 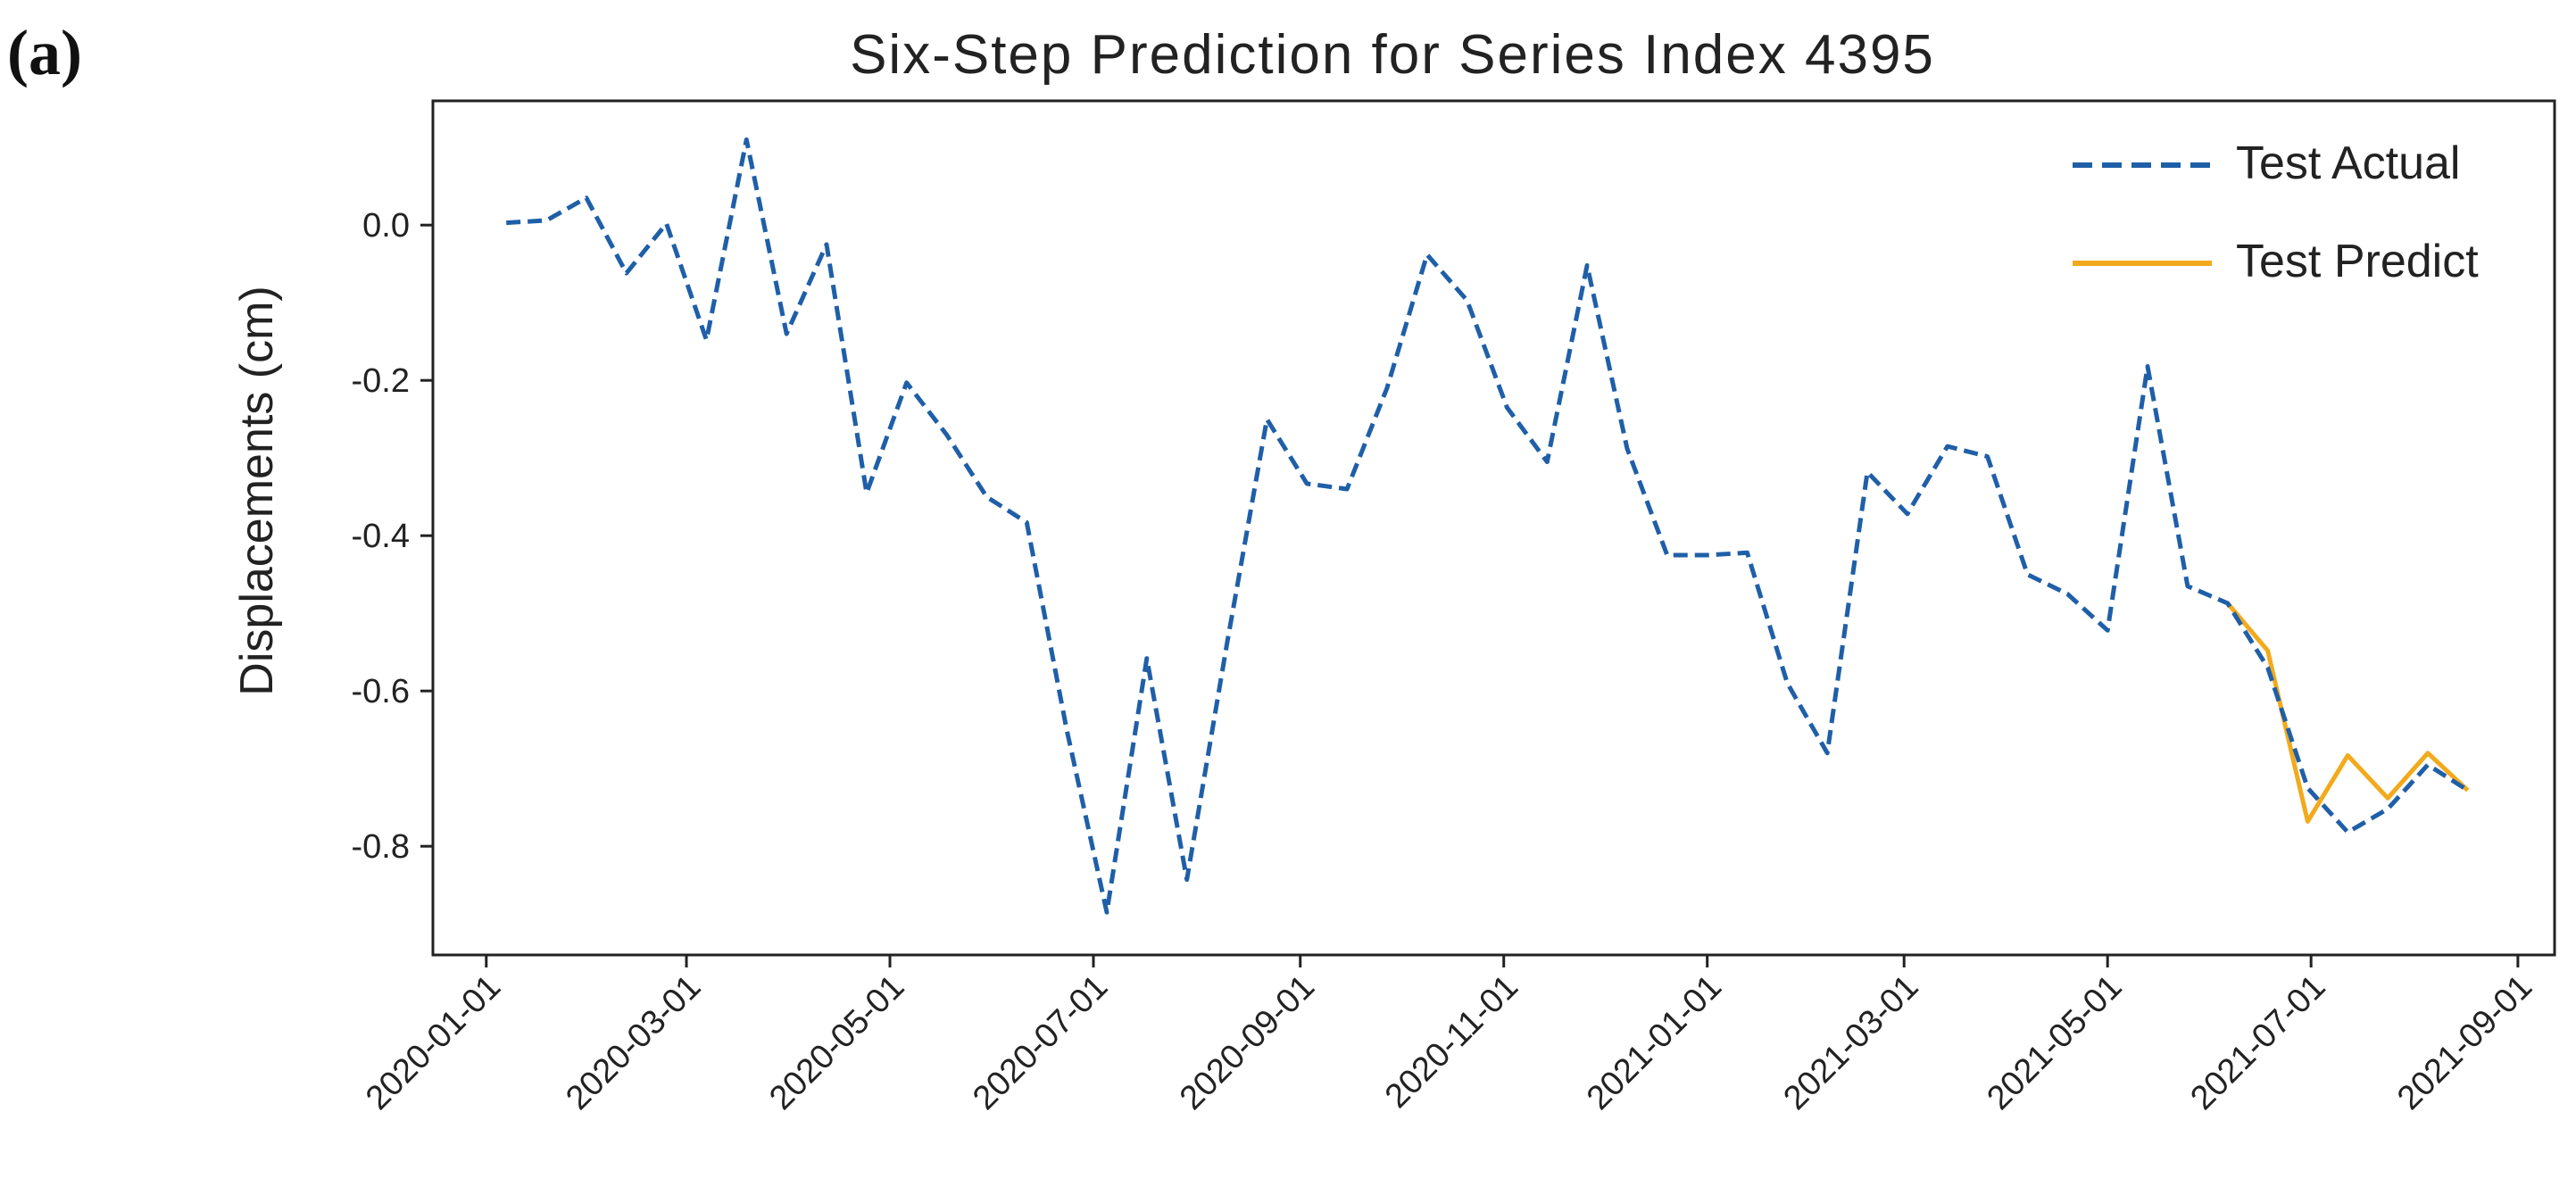 What do you see at coordinates (2348, 163) in the screenshot?
I see `legend-label-test-actual: Test Actual` at bounding box center [2348, 163].